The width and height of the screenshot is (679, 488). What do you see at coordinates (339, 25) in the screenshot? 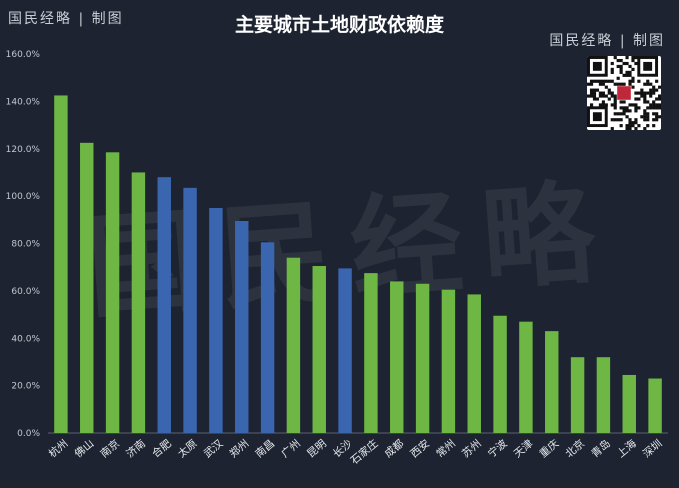
I see `chart-title: 主要城市土地财政依赖度` at bounding box center [339, 25].